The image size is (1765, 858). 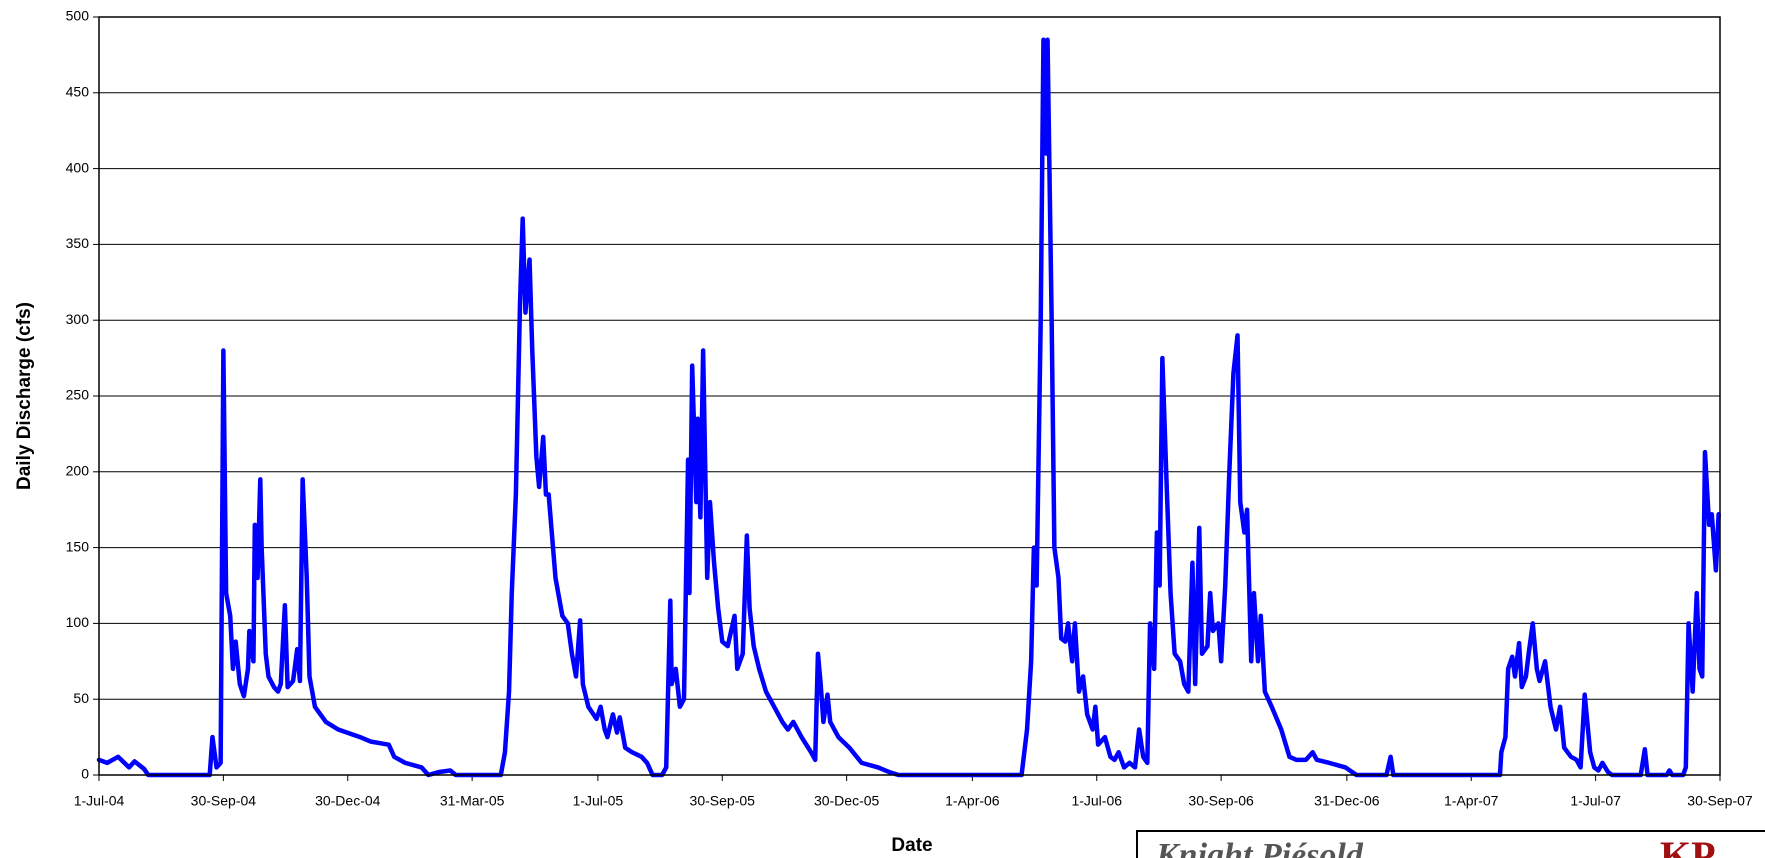 I want to click on y-tick-label: 150, so click(x=78, y=546).